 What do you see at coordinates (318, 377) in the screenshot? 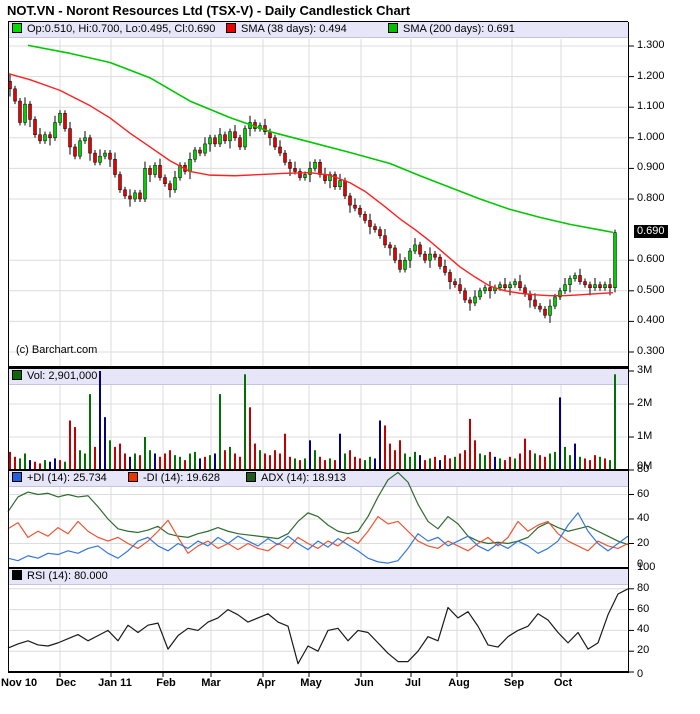
I see `volume-legend-bar: Vol: 2,901,000` at bounding box center [318, 377].